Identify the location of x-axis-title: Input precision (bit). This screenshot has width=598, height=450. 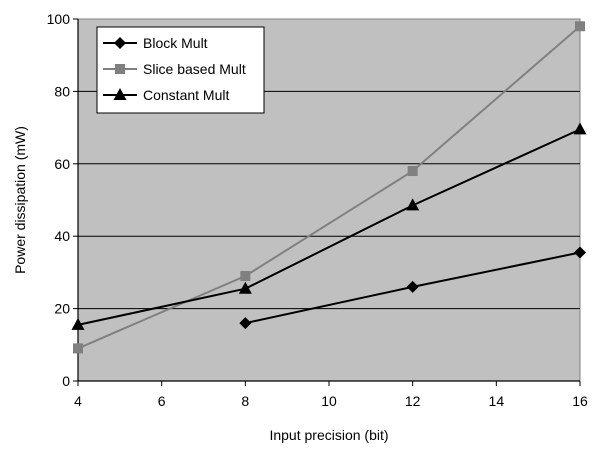
(328, 435).